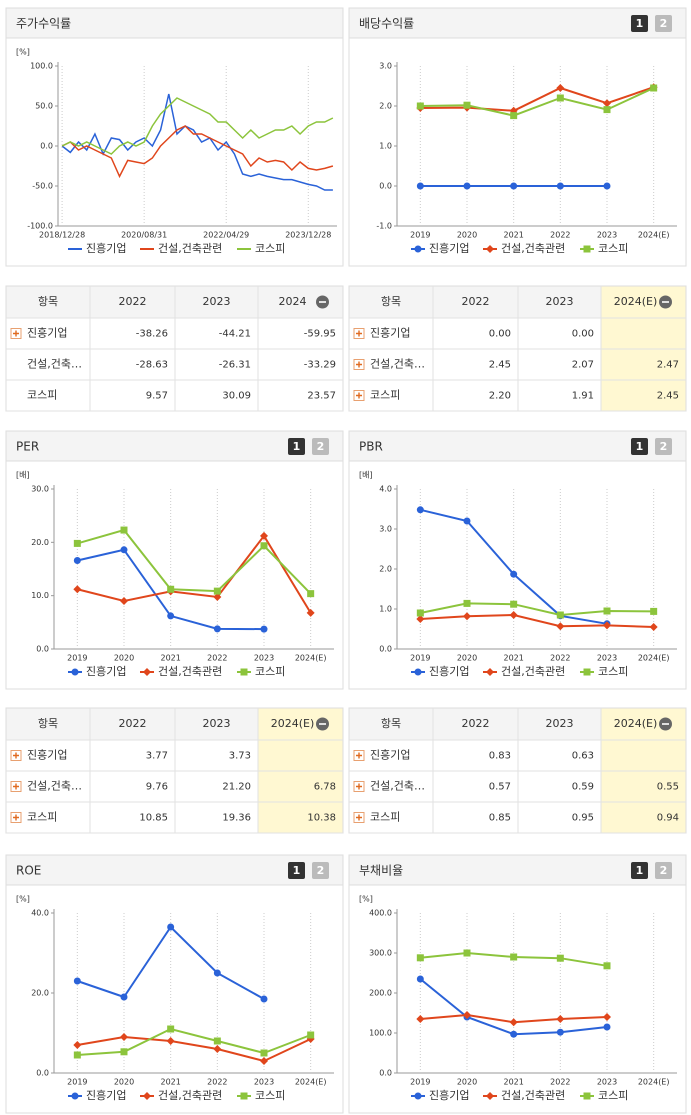 The width and height of the screenshot is (691, 1115). Describe the element at coordinates (613, 1095) in the screenshot. I see `legend-label: 코스피` at that location.